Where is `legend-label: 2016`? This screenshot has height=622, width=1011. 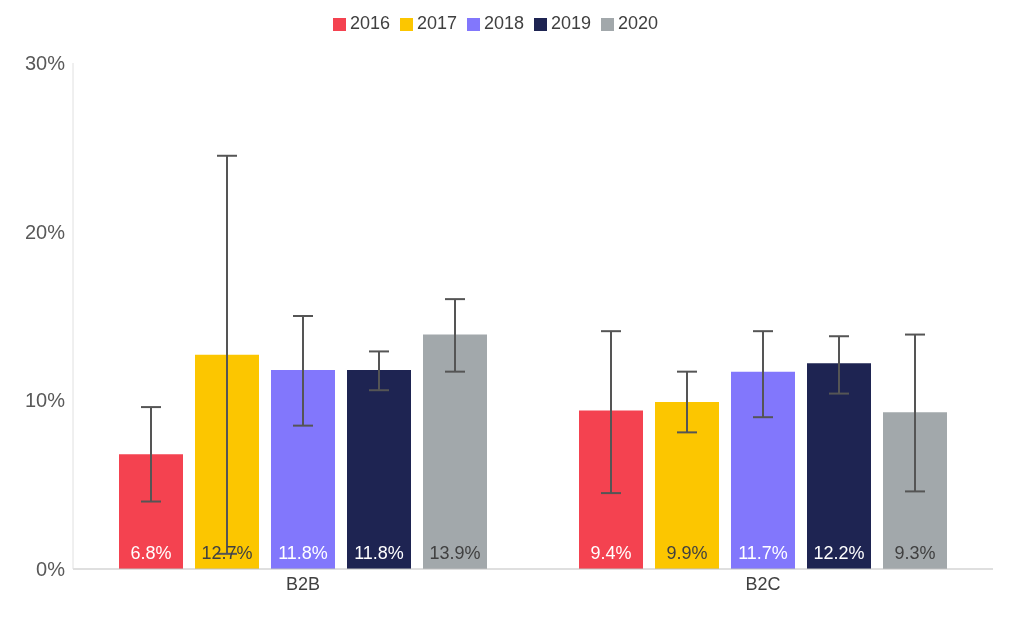
legend-label: 2016 is located at coordinates (369, 23).